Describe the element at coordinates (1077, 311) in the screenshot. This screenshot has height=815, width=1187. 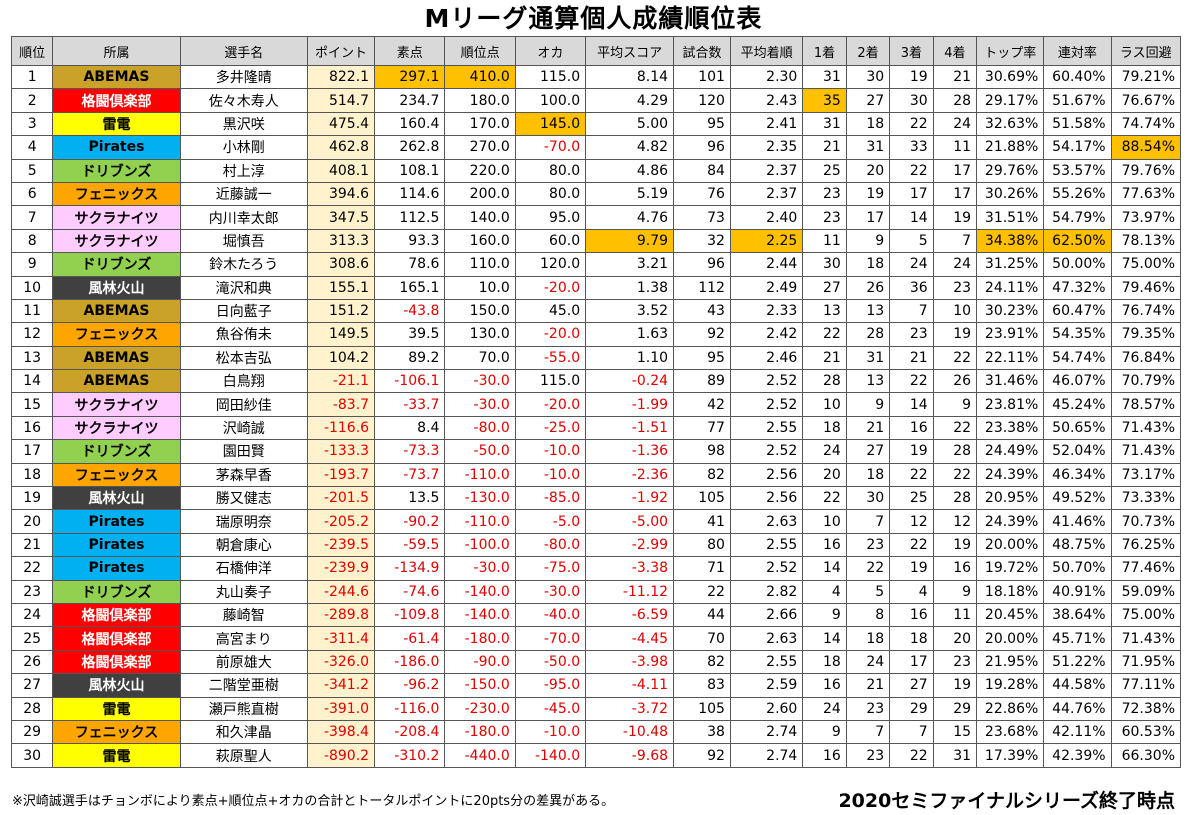
I see `rentai-rate-cell: 60.47%` at that location.